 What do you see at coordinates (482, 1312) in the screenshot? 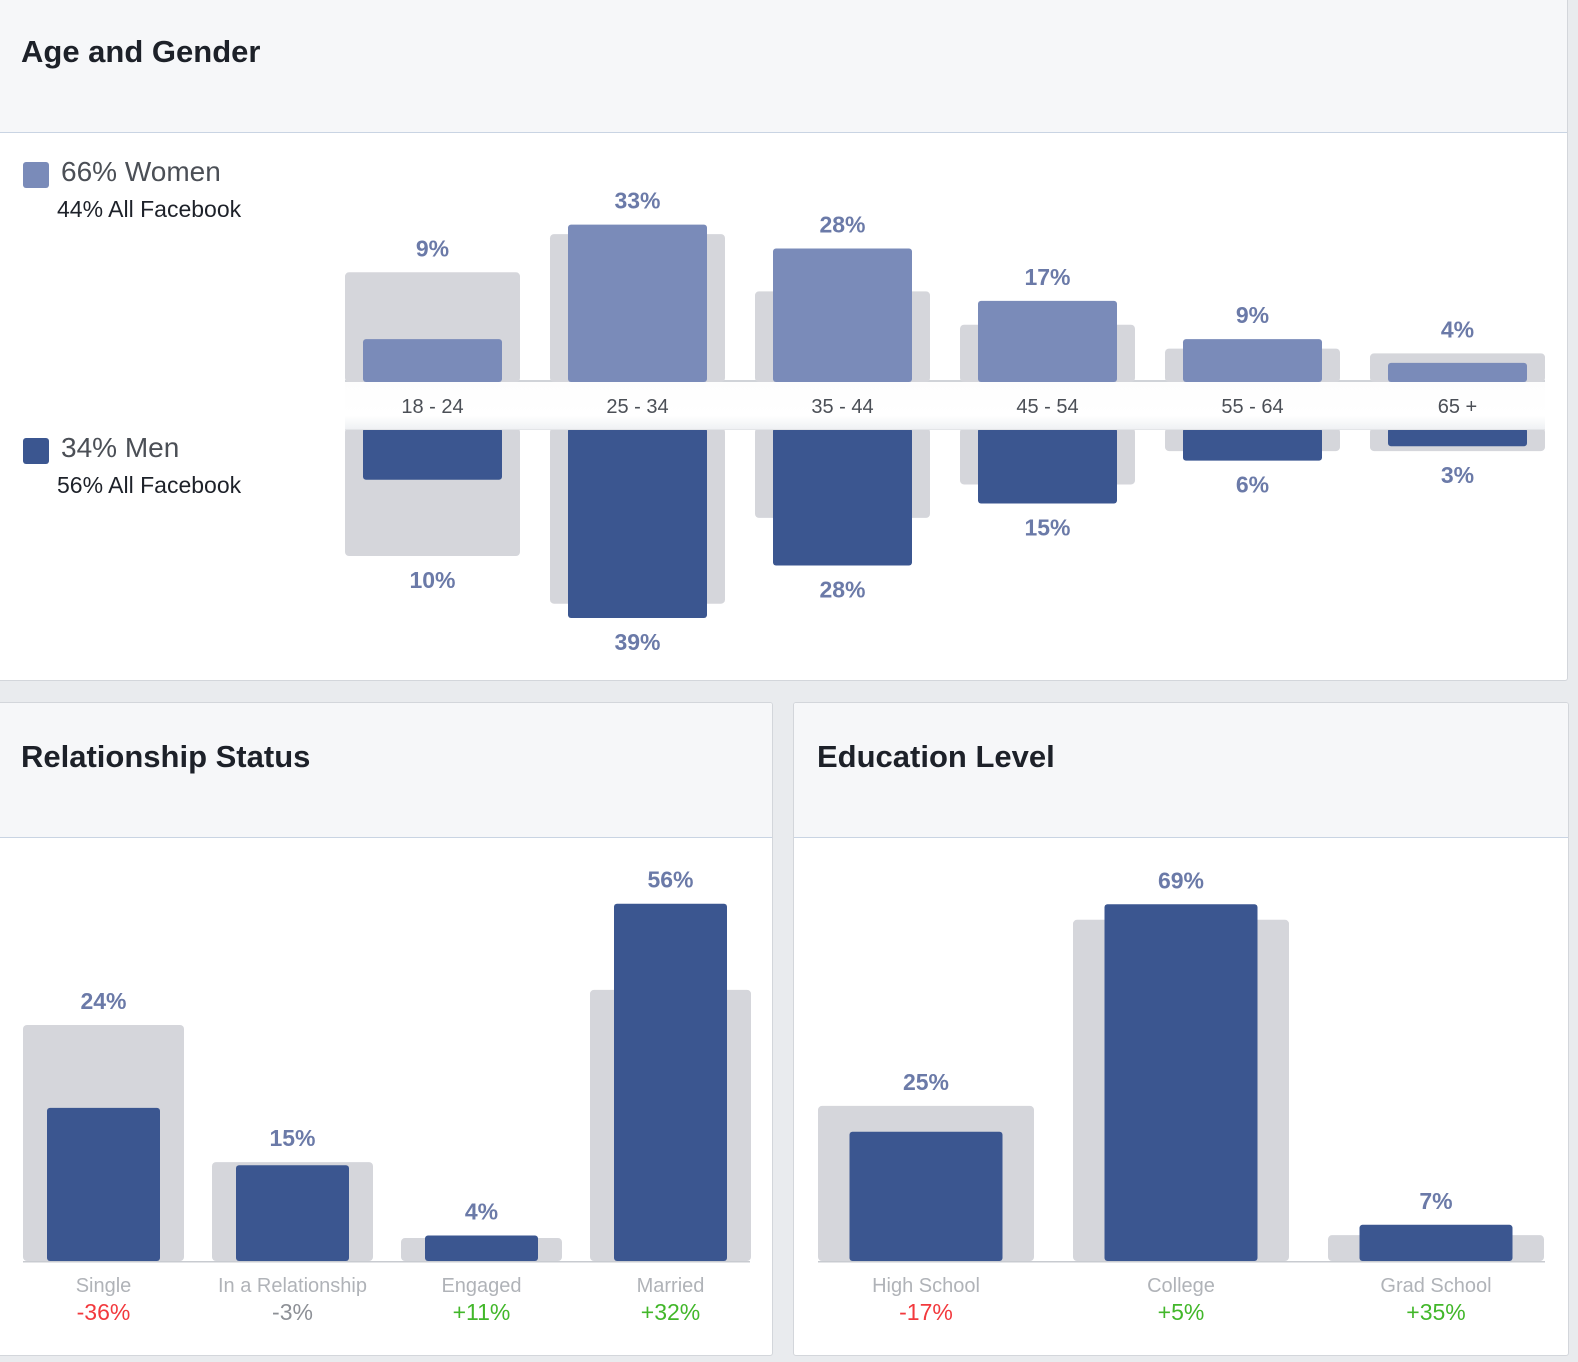
I see `rel-diff-engaged: +11%` at bounding box center [482, 1312].